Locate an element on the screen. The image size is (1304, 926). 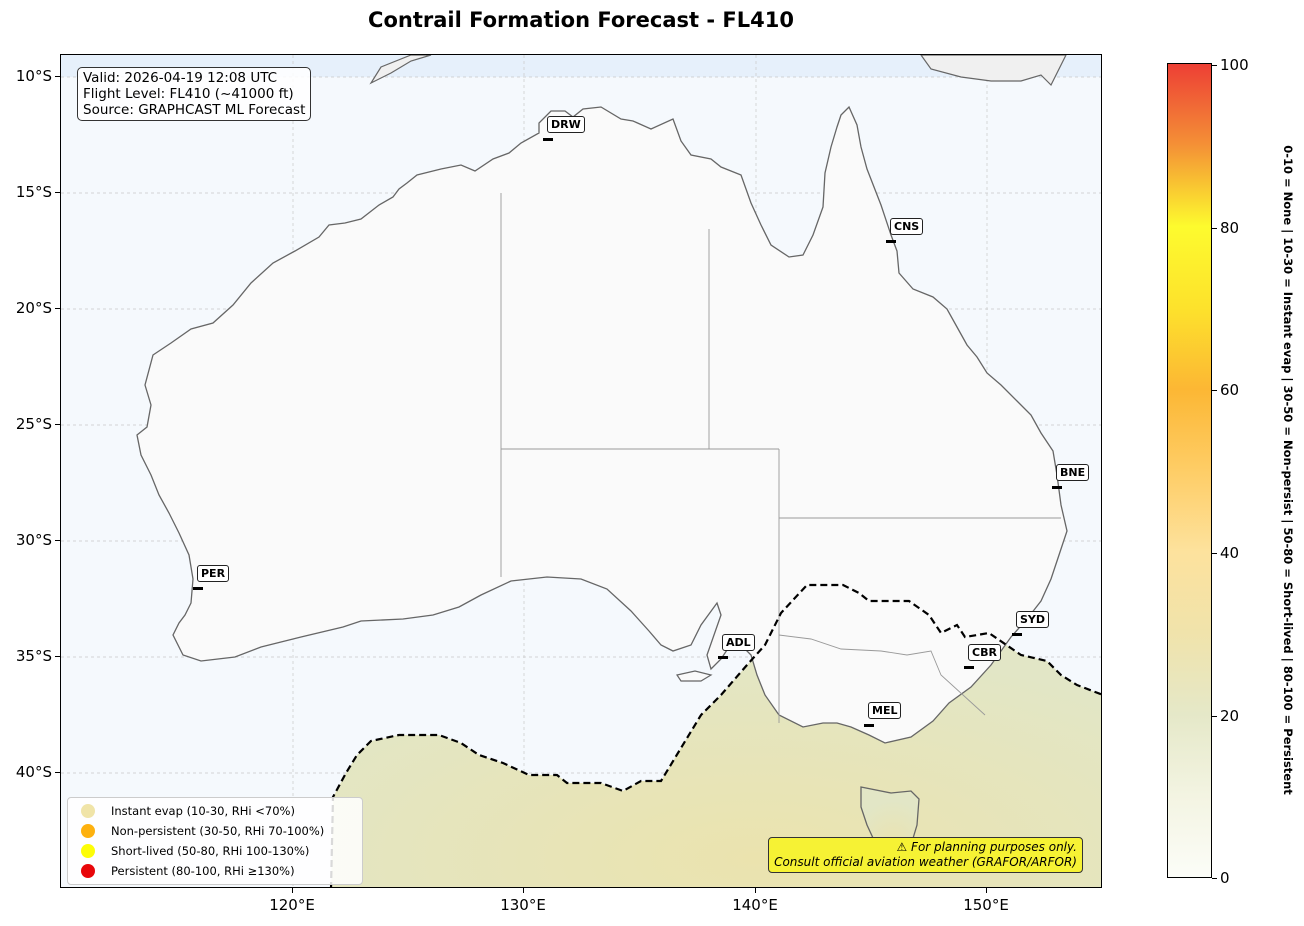
city-label: BNE is located at coordinates (1073, 472).